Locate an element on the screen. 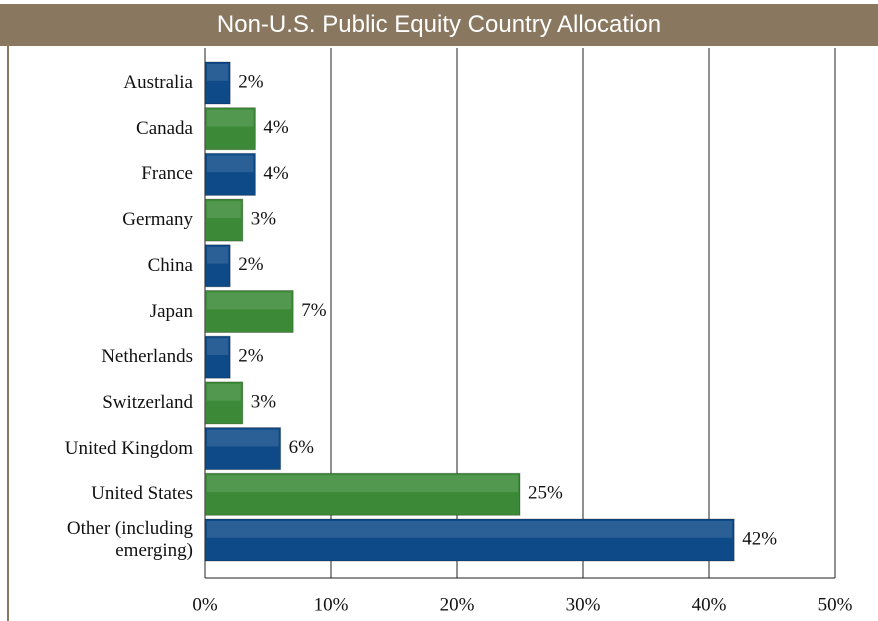 This screenshot has height=621, width=878. y-tick-label: China is located at coordinates (170, 265).